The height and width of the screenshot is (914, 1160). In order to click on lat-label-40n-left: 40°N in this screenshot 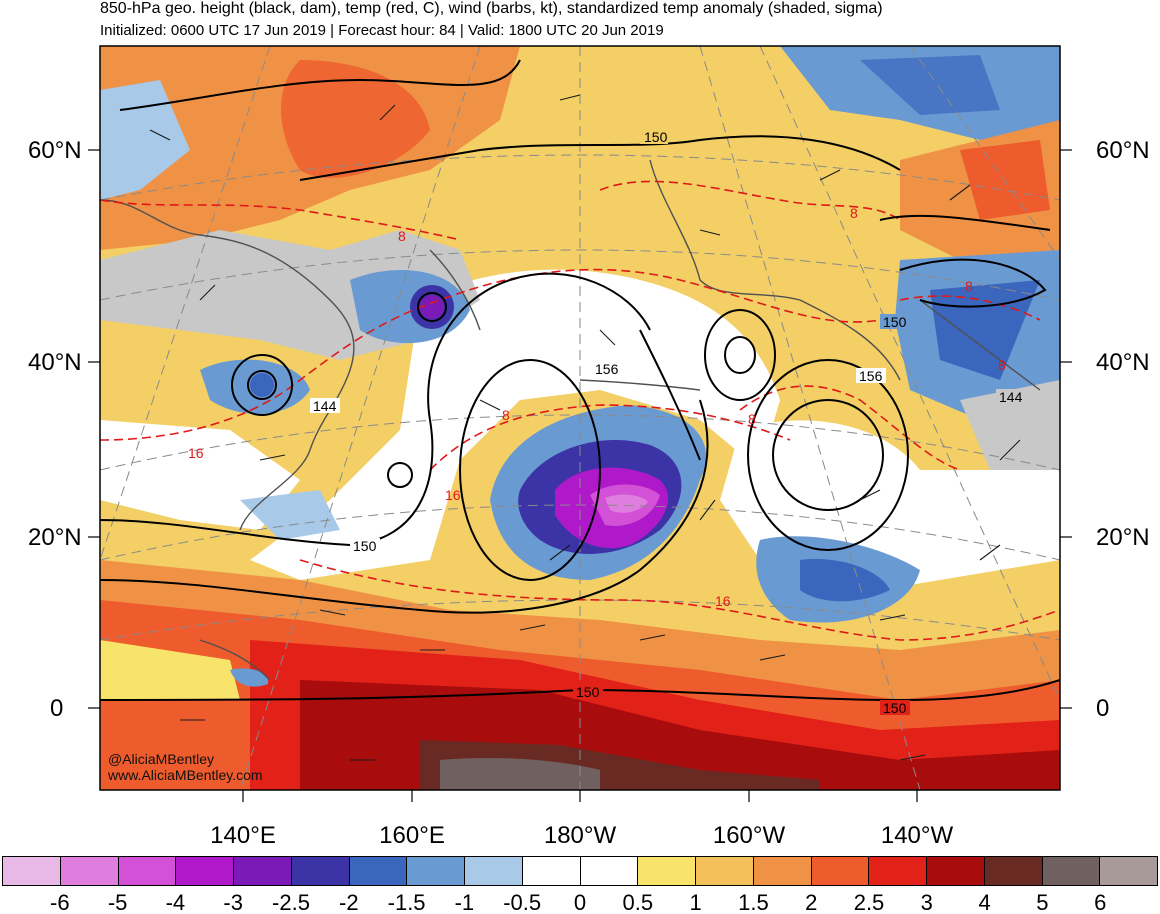, I will do `click(55, 362)`.